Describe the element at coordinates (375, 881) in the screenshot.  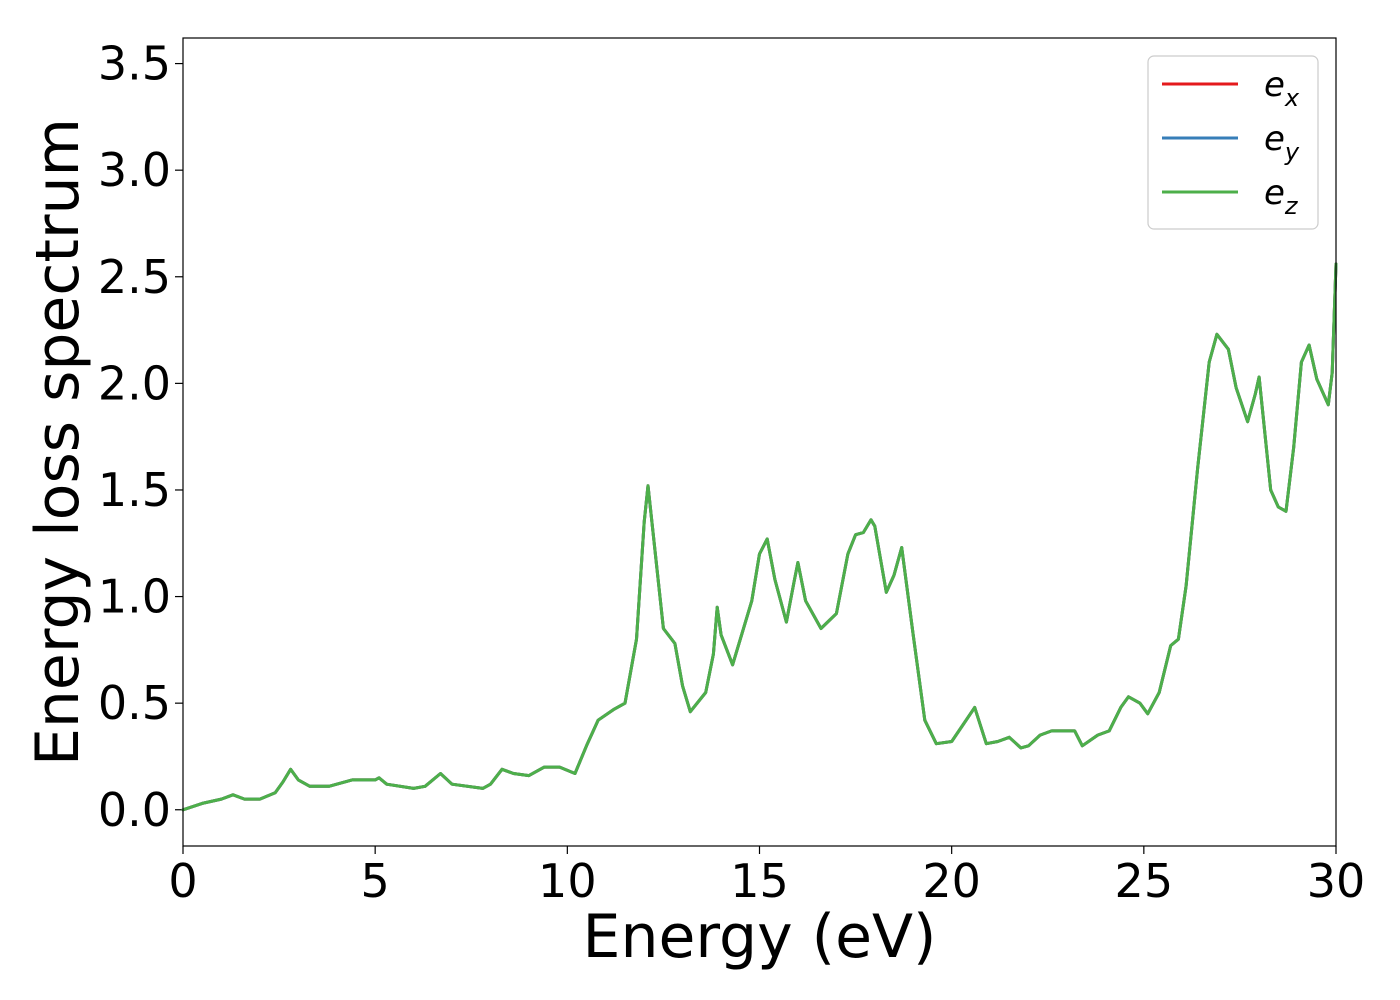
I see `x-tick-label: 5` at that location.